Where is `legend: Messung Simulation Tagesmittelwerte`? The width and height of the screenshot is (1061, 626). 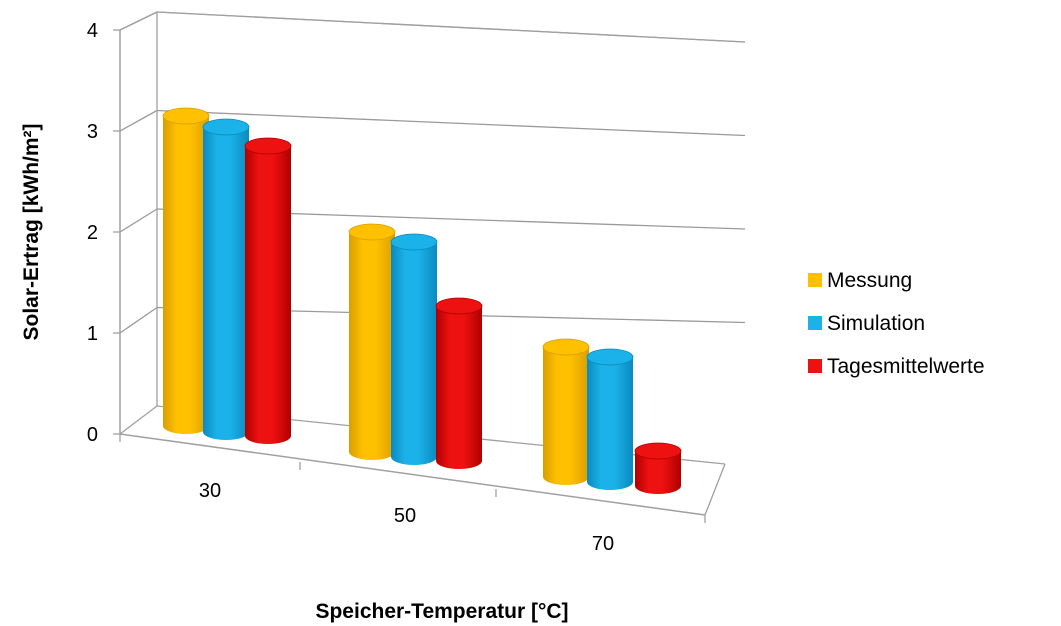
legend: Messung Simulation Tagesmittelwerte is located at coordinates (896, 323).